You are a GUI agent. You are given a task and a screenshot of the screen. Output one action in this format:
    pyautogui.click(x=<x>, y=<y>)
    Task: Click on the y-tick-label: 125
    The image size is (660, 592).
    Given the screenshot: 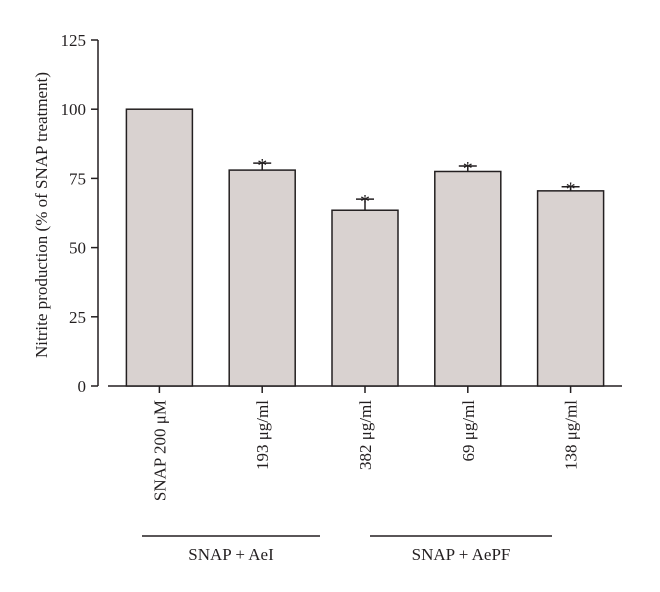 What is the action you would take?
    pyautogui.click(x=74, y=40)
    